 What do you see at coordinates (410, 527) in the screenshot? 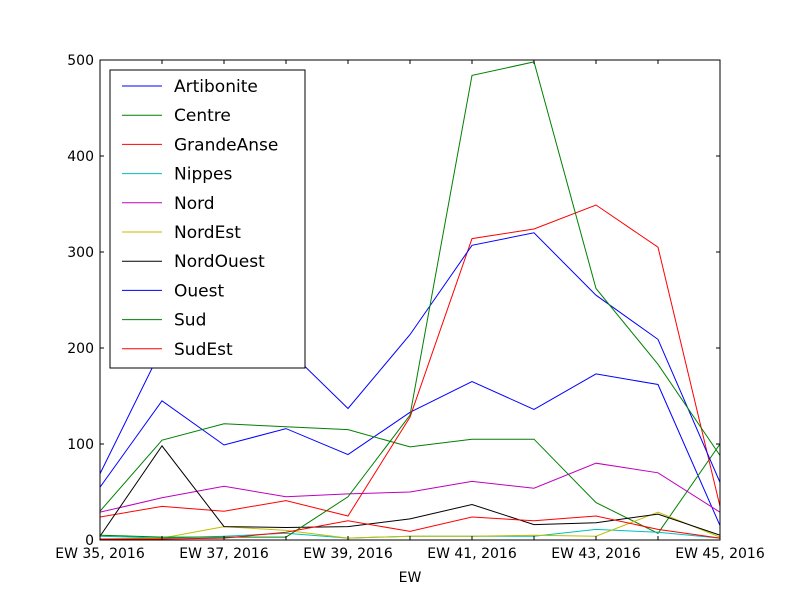
I see `series-line-sudest` at bounding box center [410, 527].